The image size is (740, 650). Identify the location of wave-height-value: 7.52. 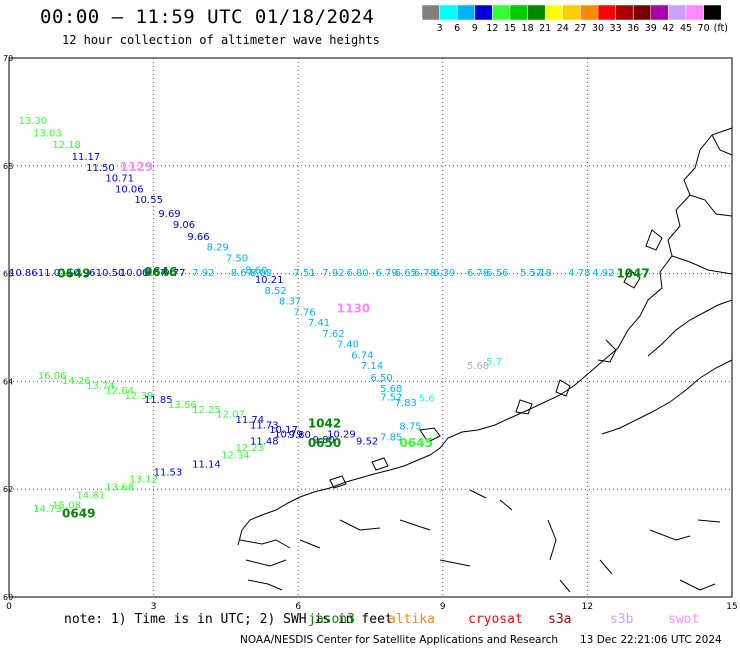
(391, 397).